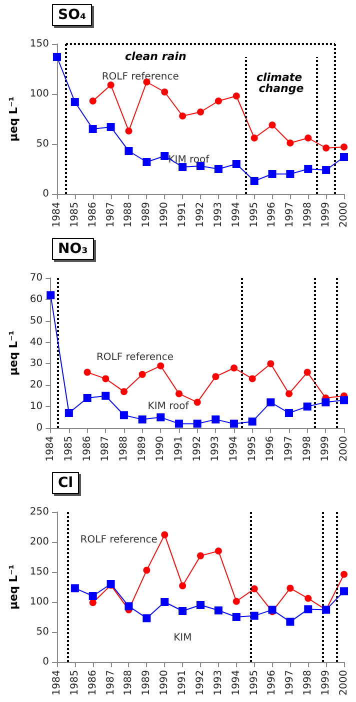  What do you see at coordinates (216, 449) in the screenshot?
I see `x-tick-label: 1993` at bounding box center [216, 449].